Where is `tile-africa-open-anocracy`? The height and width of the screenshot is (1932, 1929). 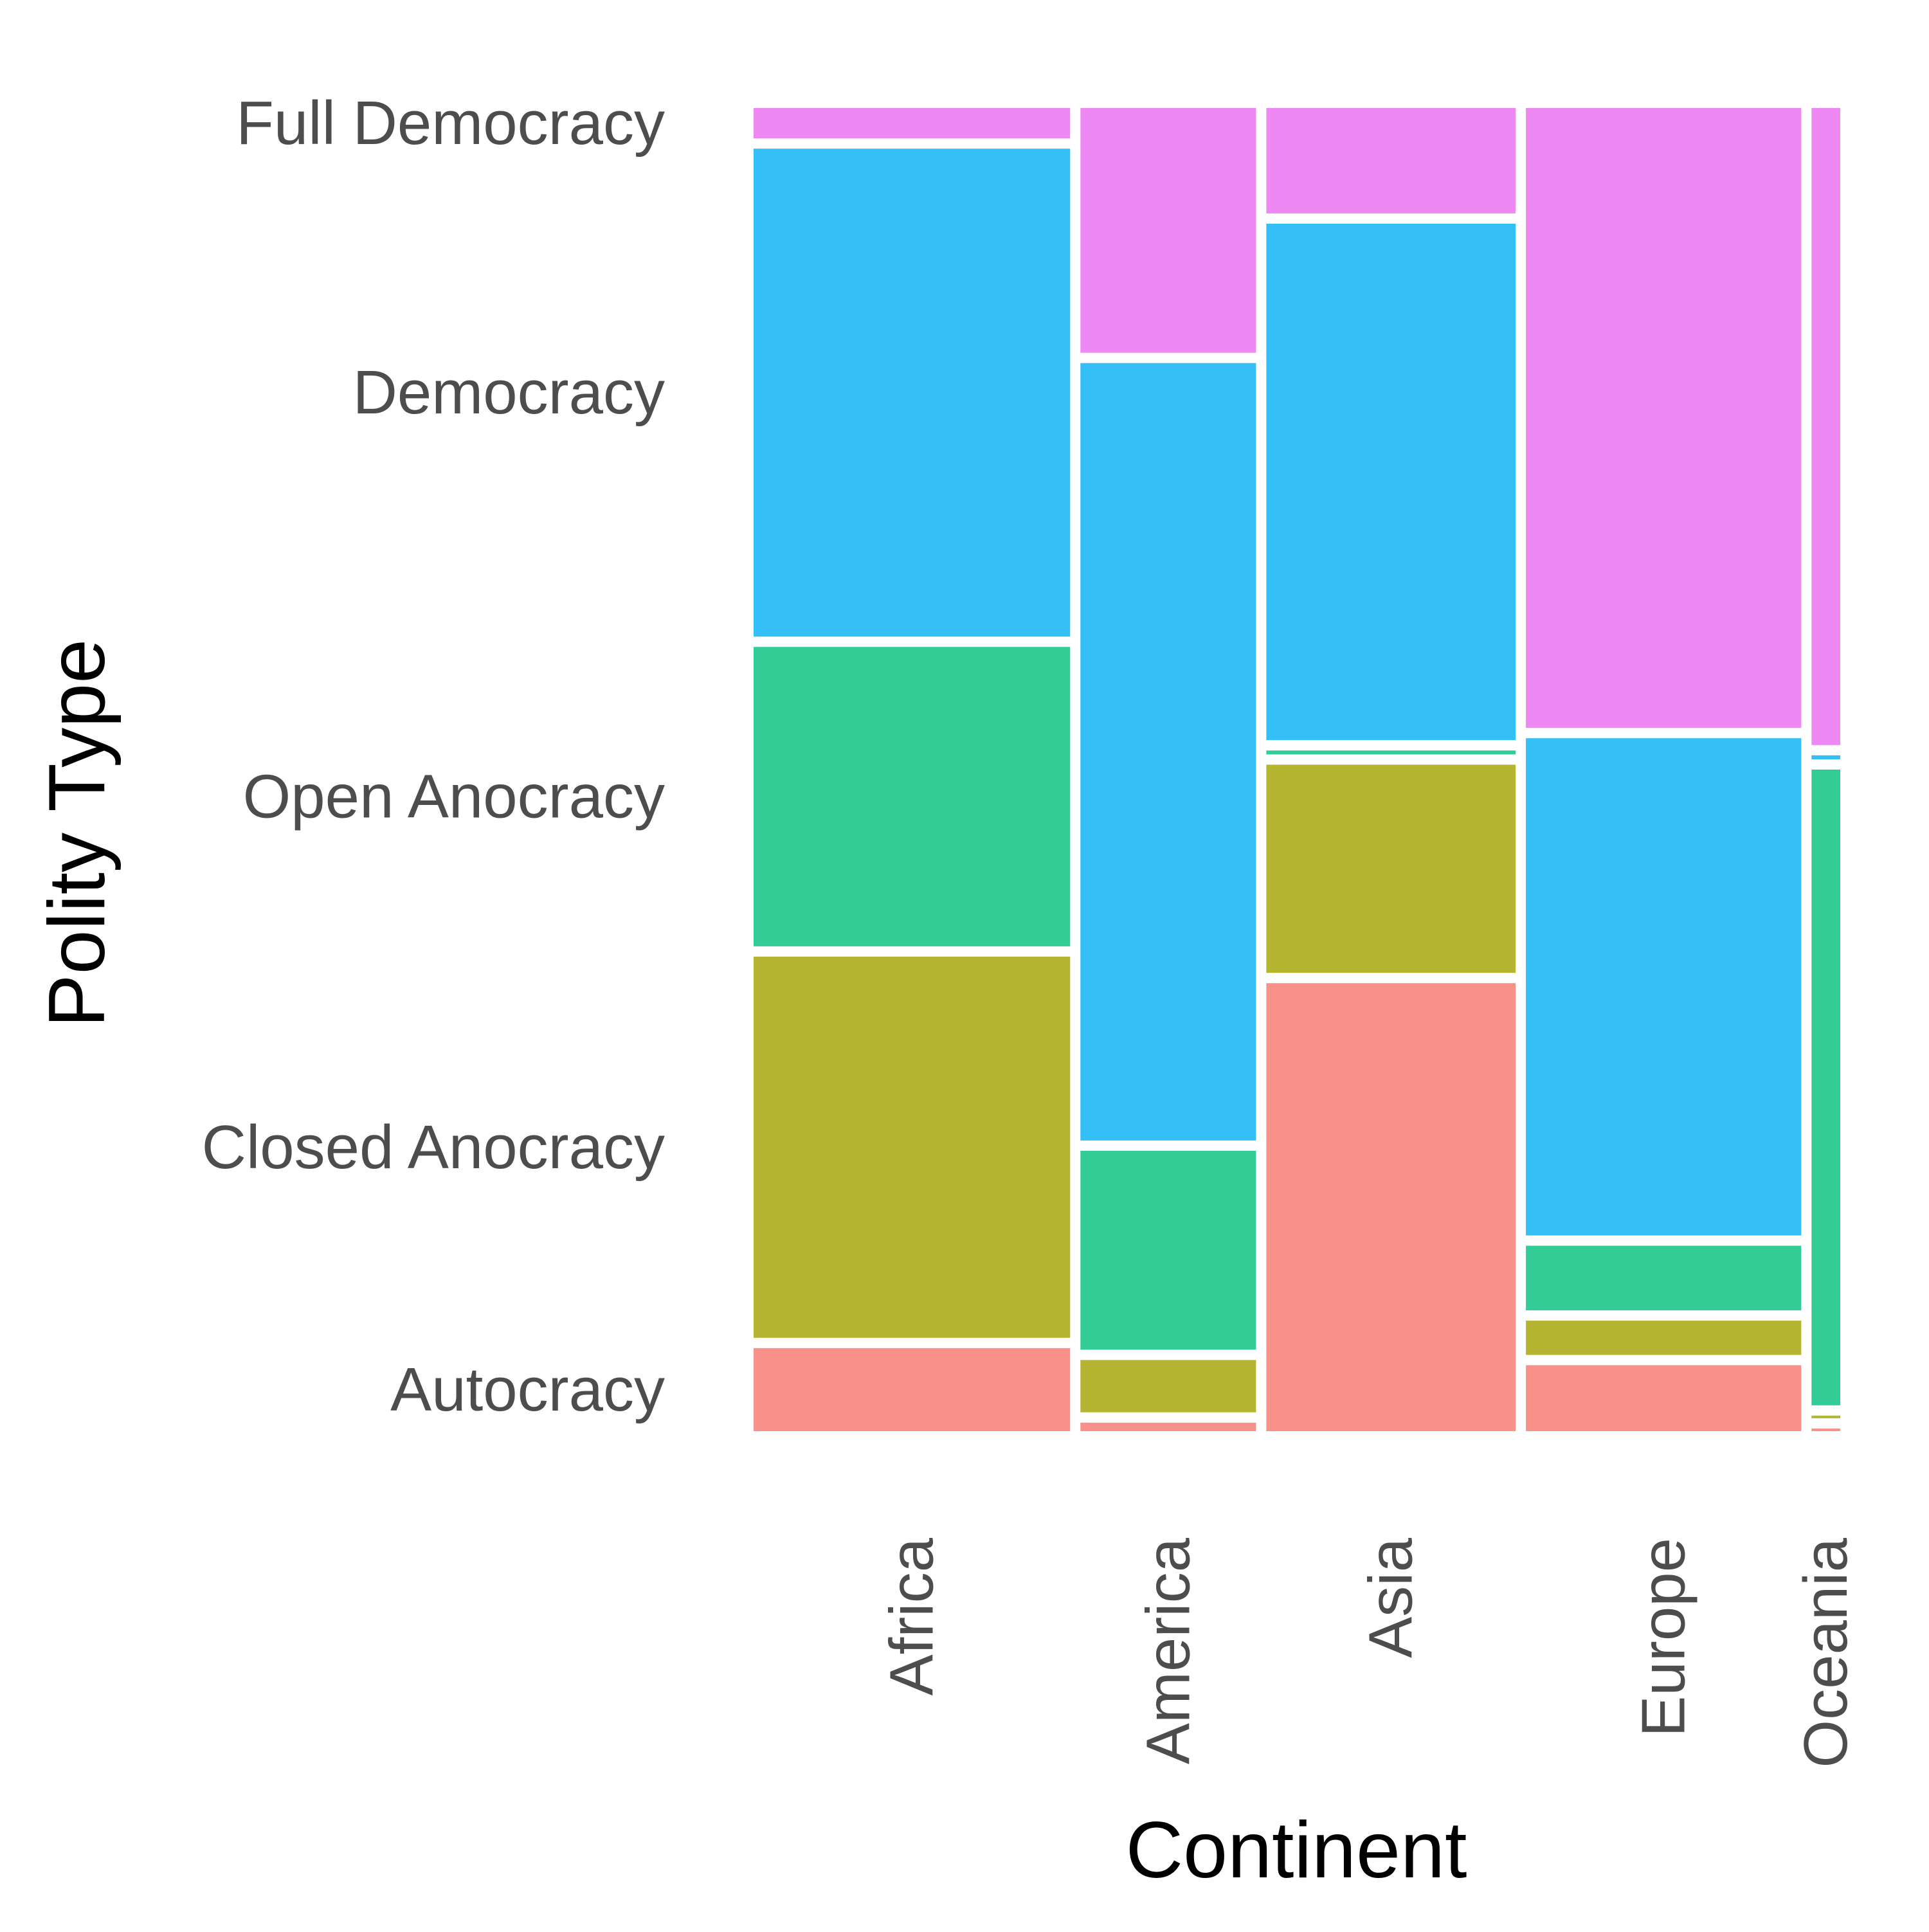
tile-africa-open-anocracy is located at coordinates (912, 796).